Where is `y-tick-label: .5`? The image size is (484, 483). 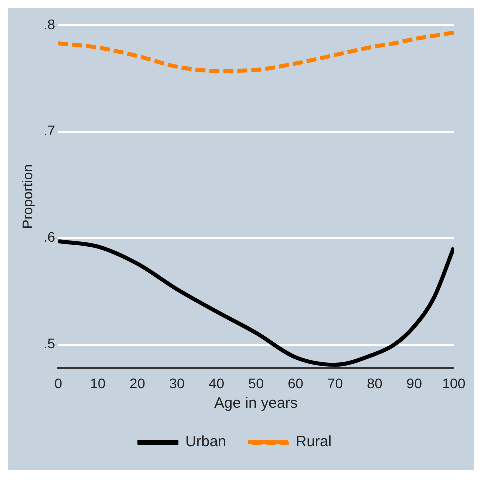 y-tick-label: .5 is located at coordinates (50, 344).